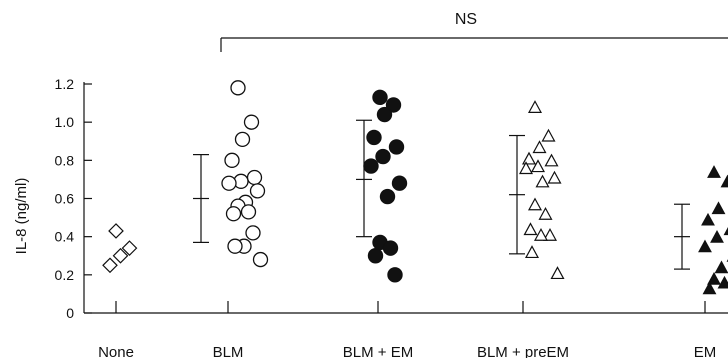  What do you see at coordinates (21, 216) in the screenshot?
I see `y-axis-label: IL-8 (ng/ml)` at bounding box center [21, 216].